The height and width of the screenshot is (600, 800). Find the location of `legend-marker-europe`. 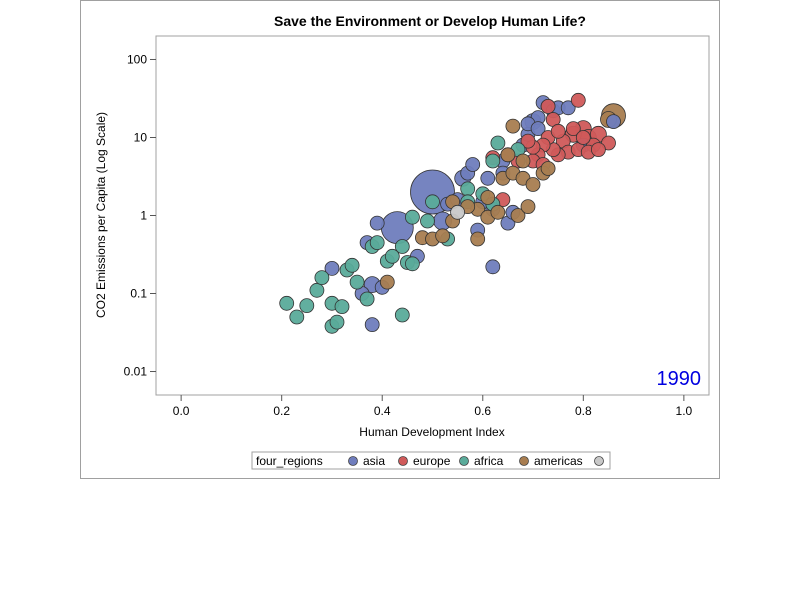

legend-marker-europe is located at coordinates (403, 461).